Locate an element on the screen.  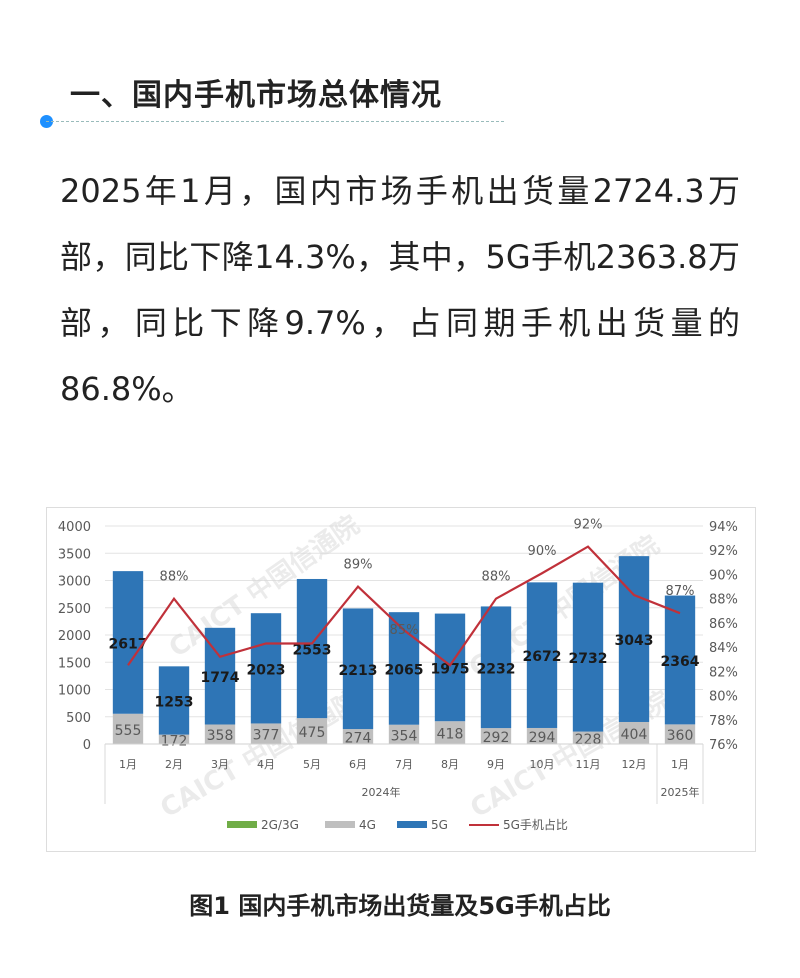
x-tick-label: 3月 is located at coordinates (220, 764).